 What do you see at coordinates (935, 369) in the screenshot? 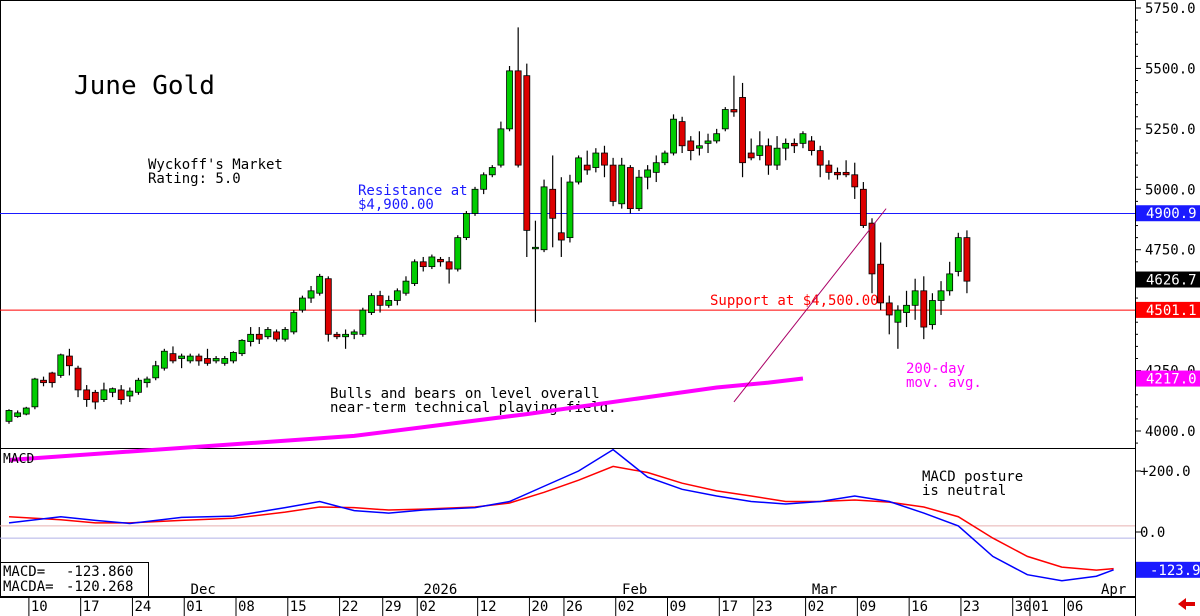
I see `ma-label-1: 200-day` at bounding box center [935, 369].